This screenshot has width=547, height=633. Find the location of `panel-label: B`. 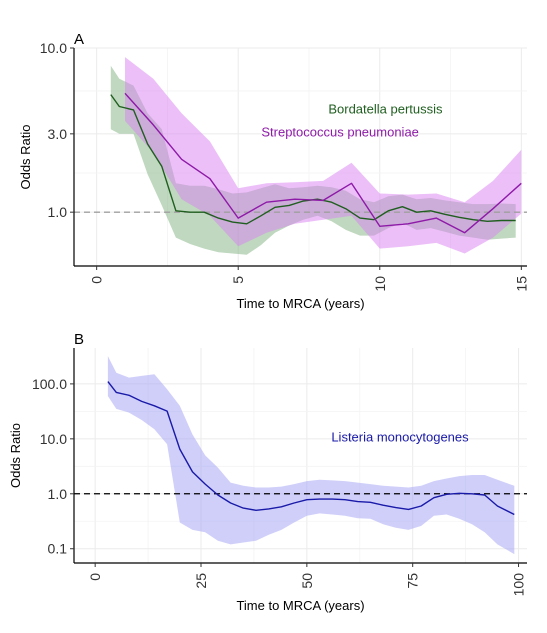

panel-label: B is located at coordinates (79, 339).